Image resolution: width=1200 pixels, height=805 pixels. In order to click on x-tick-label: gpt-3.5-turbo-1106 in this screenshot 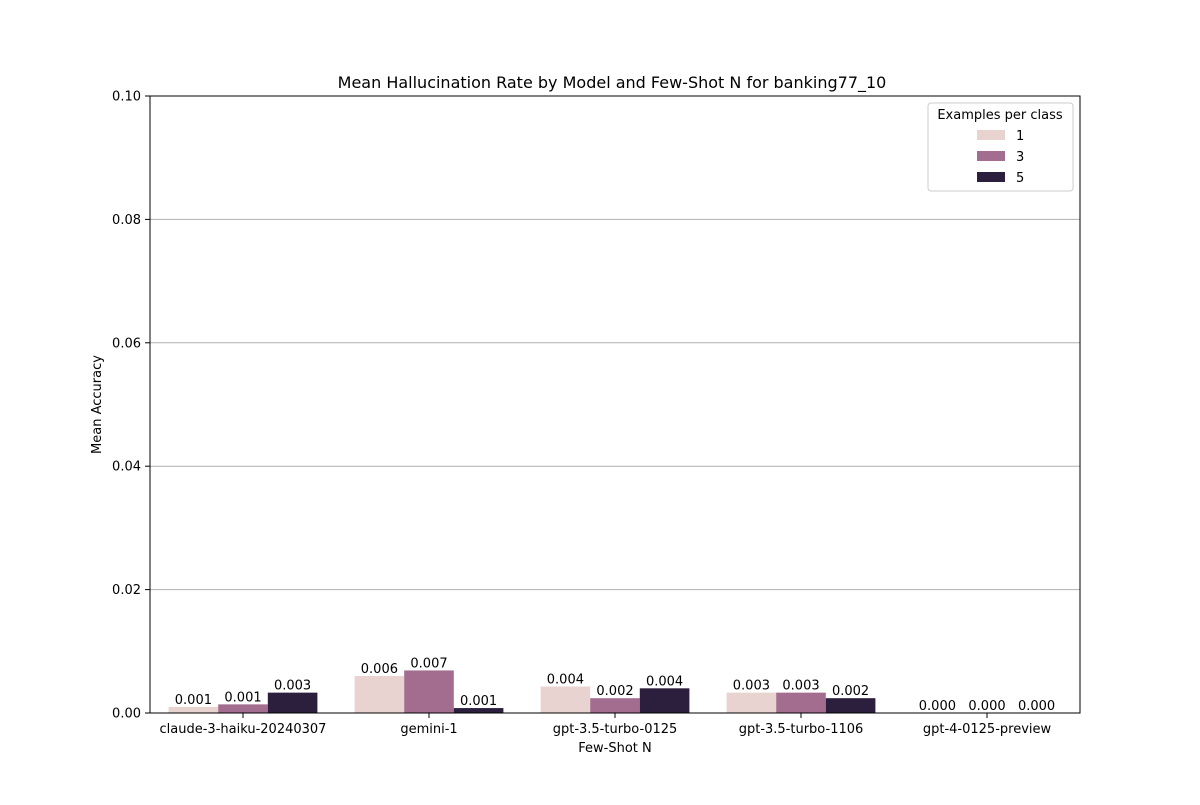, I will do `click(801, 729)`.